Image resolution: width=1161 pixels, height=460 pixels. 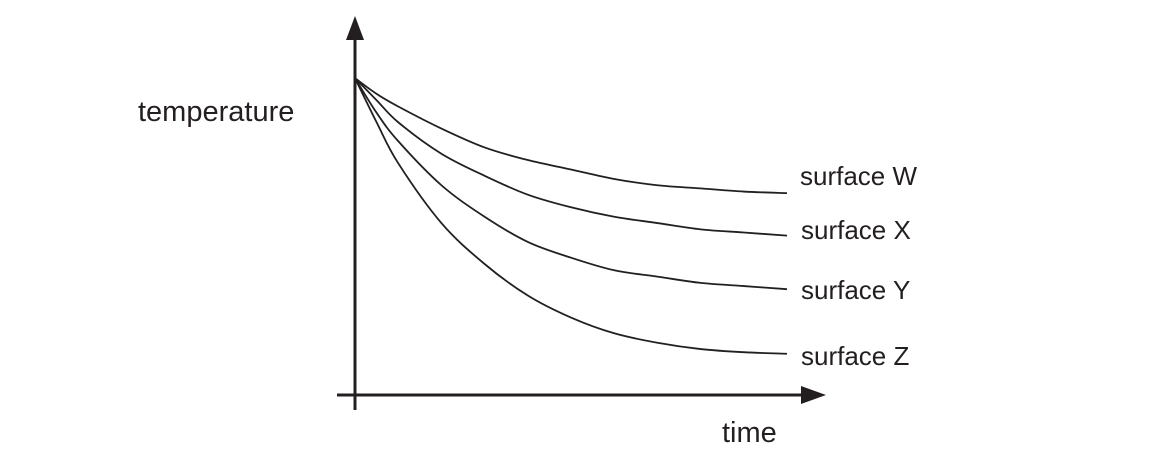 I want to click on series-label-surface-y: surface Y, so click(x=855, y=290).